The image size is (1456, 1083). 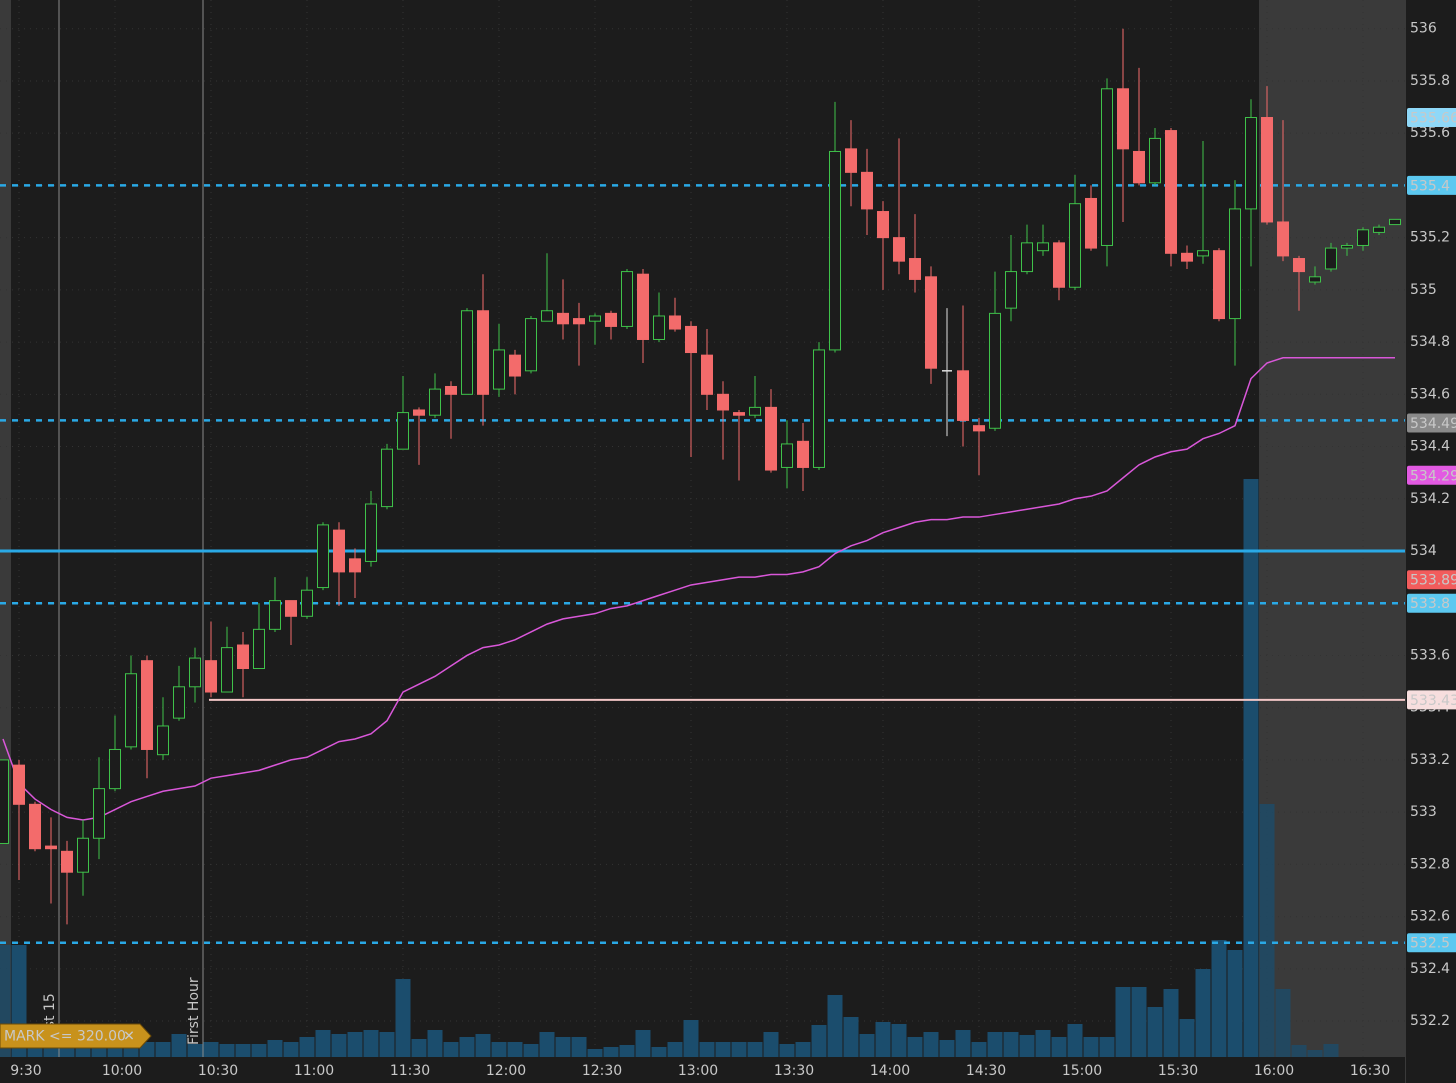 What do you see at coordinates (1430, 760) in the screenshot?
I see `y-tick-label: 533.2` at bounding box center [1430, 760].